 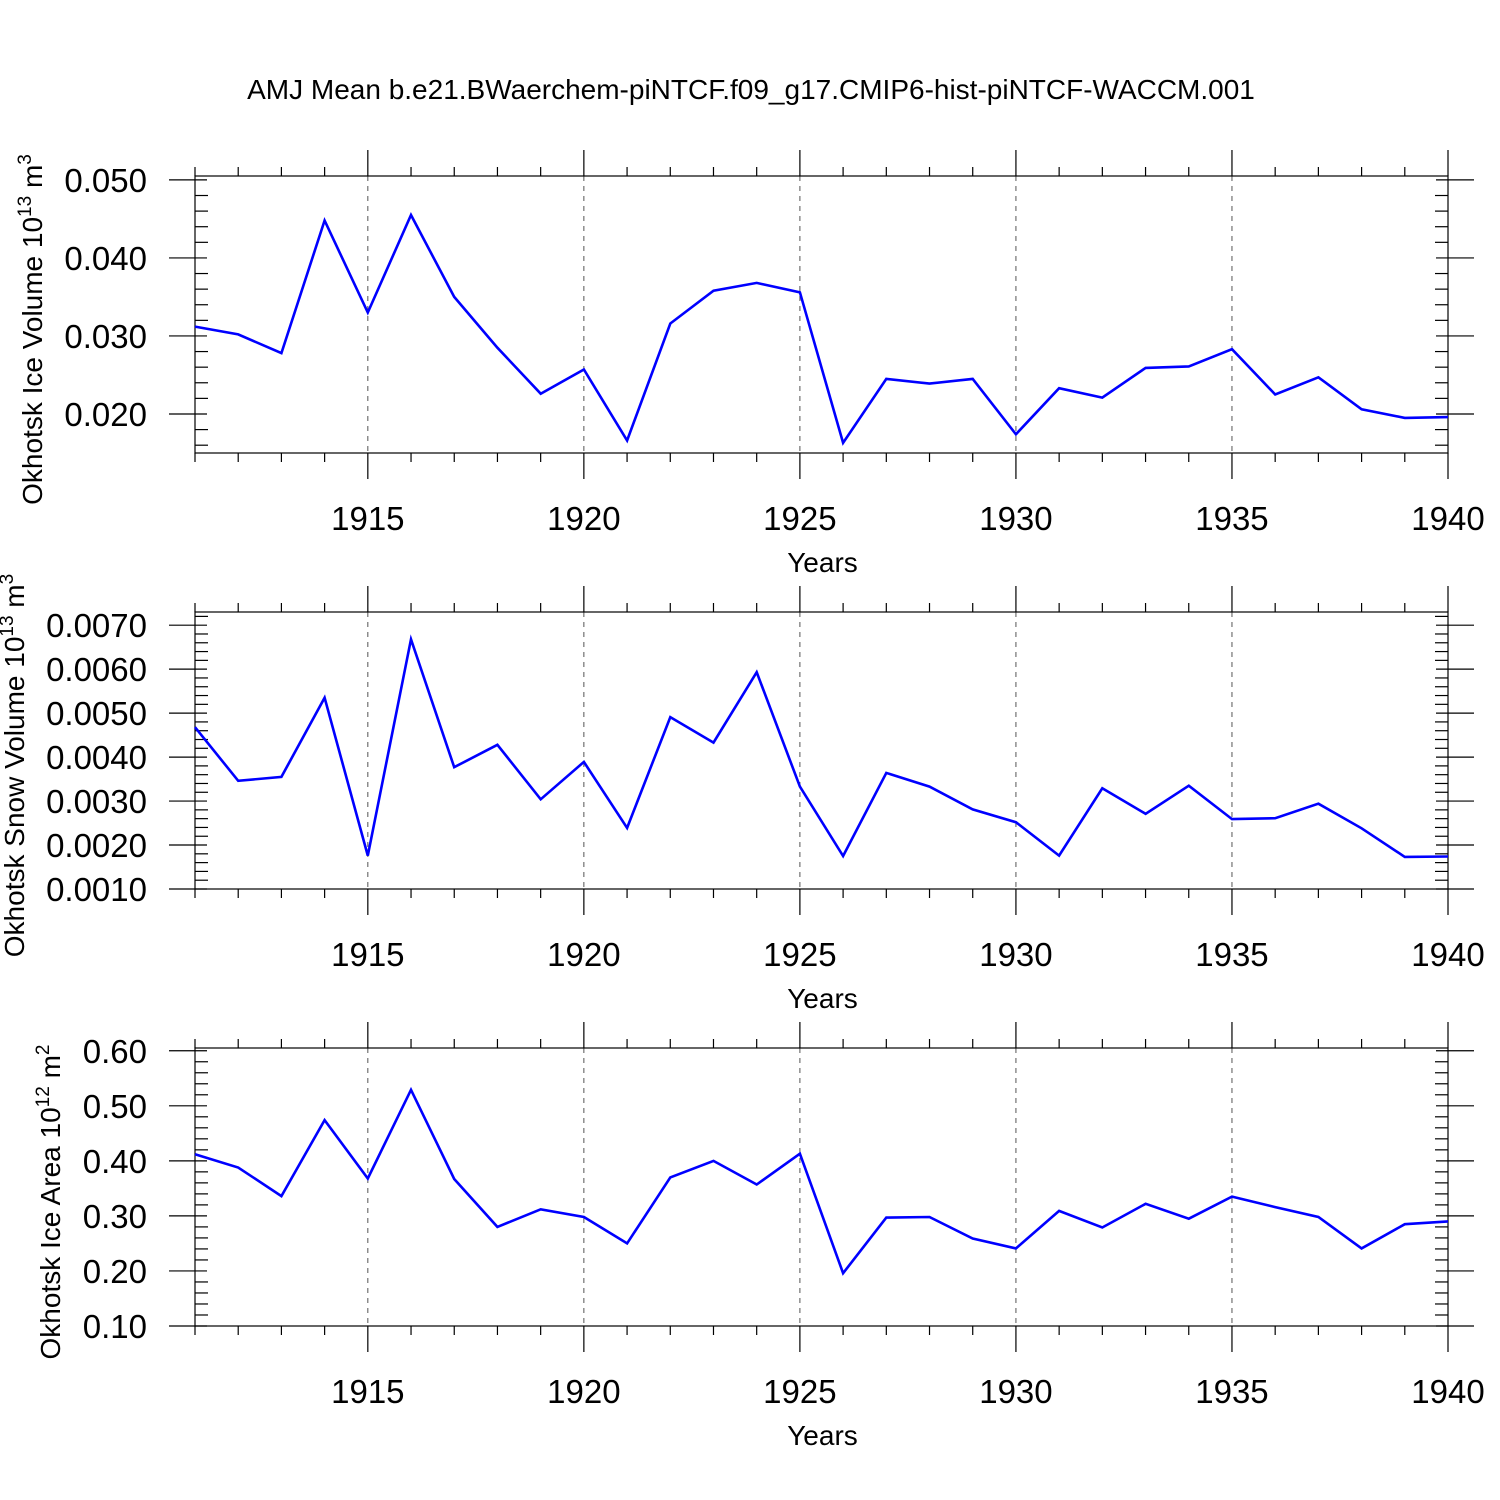 I want to click on y-tick-label: 0.0060, so click(x=96, y=669).